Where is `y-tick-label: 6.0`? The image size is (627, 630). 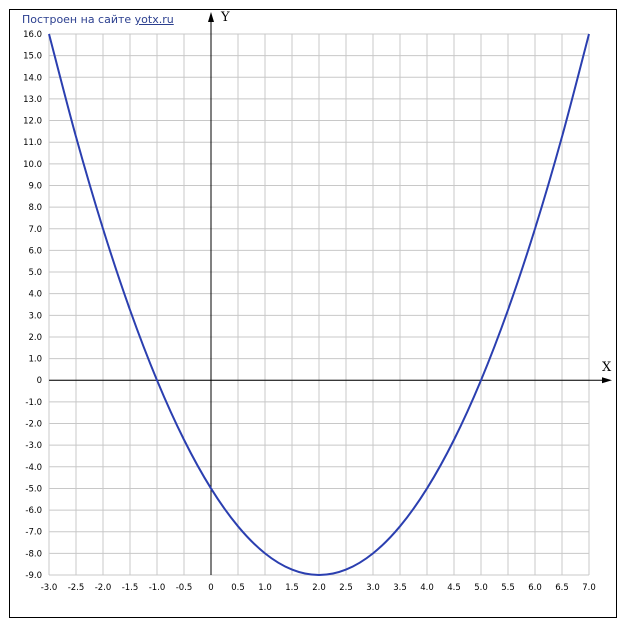
y-tick-label: 6.0 is located at coordinates (35, 251).